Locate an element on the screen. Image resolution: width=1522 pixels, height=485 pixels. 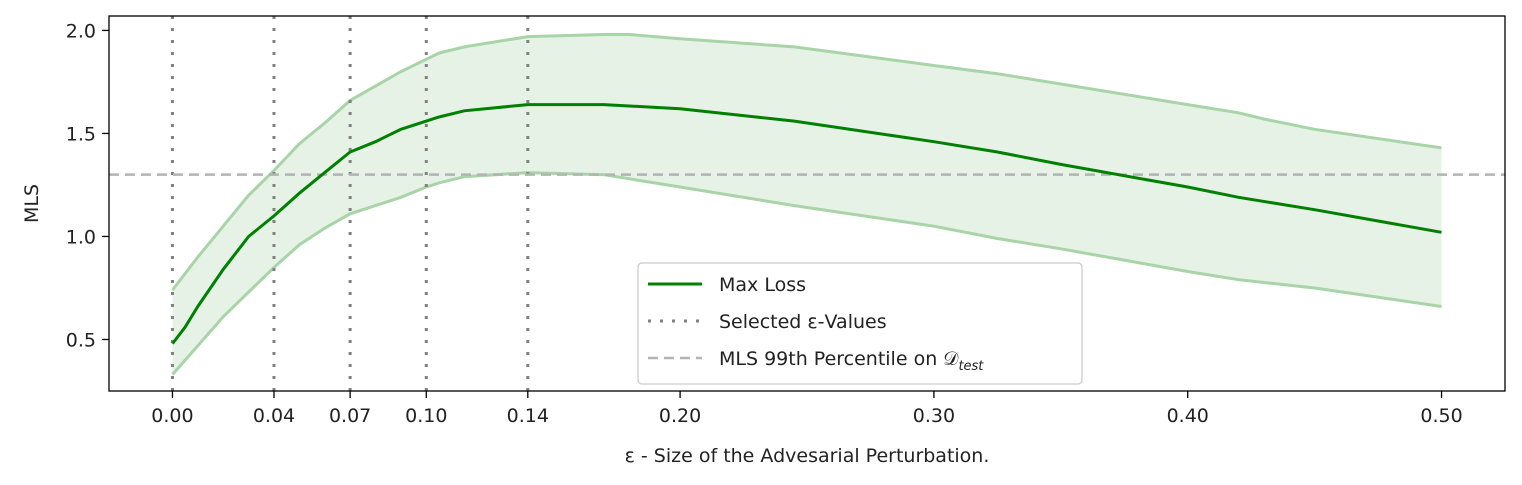
x-axis-ticks: 0.00 0.04 0.07 0.10 0.14 0.20 0.30 0.40 0.50 is located at coordinates (807, 409).